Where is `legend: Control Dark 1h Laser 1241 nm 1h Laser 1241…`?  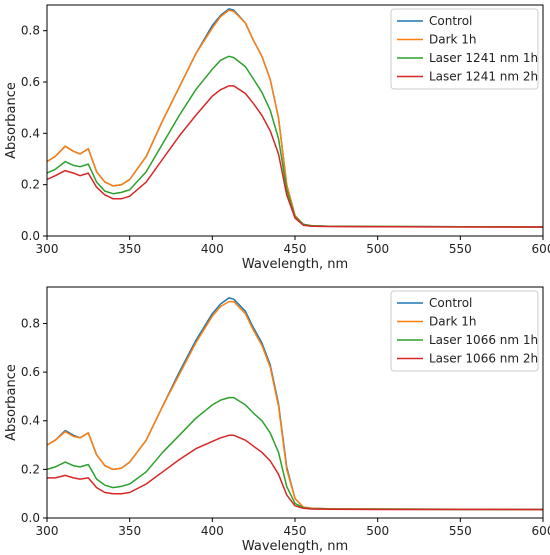 legend: Control Dark 1h Laser 1241 nm 1h Laser 1241… is located at coordinates (464, 49).